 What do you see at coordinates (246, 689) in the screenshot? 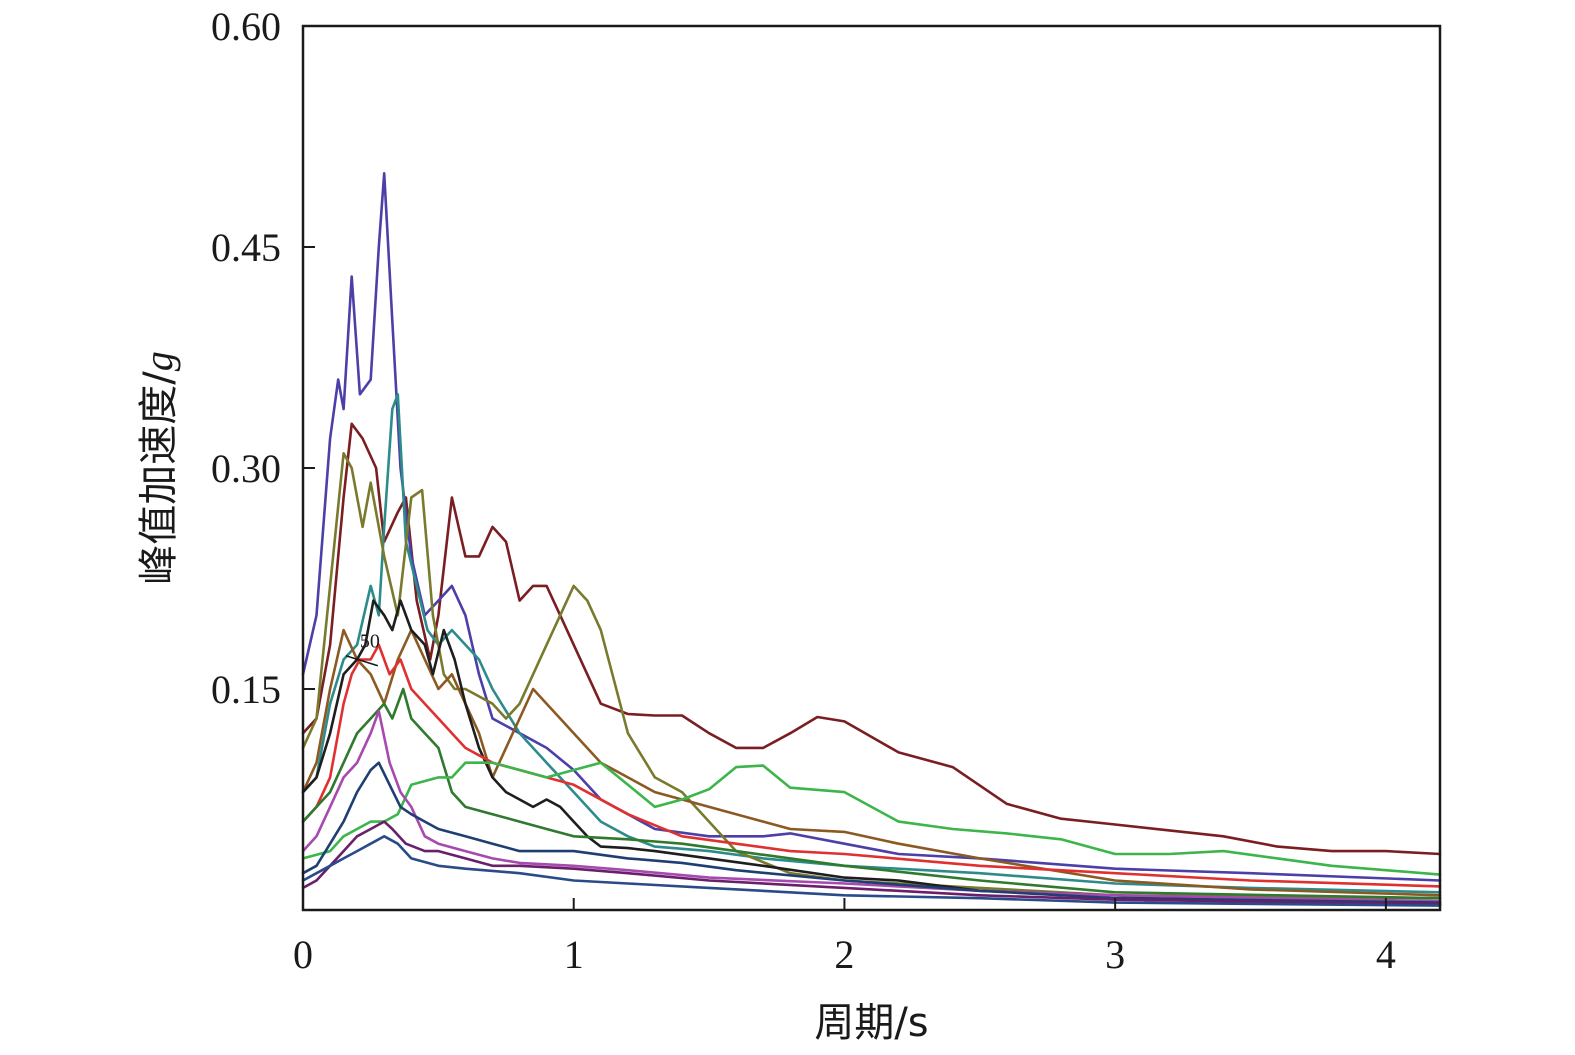
I see `y-tick-label: 0.15` at bounding box center [246, 689].